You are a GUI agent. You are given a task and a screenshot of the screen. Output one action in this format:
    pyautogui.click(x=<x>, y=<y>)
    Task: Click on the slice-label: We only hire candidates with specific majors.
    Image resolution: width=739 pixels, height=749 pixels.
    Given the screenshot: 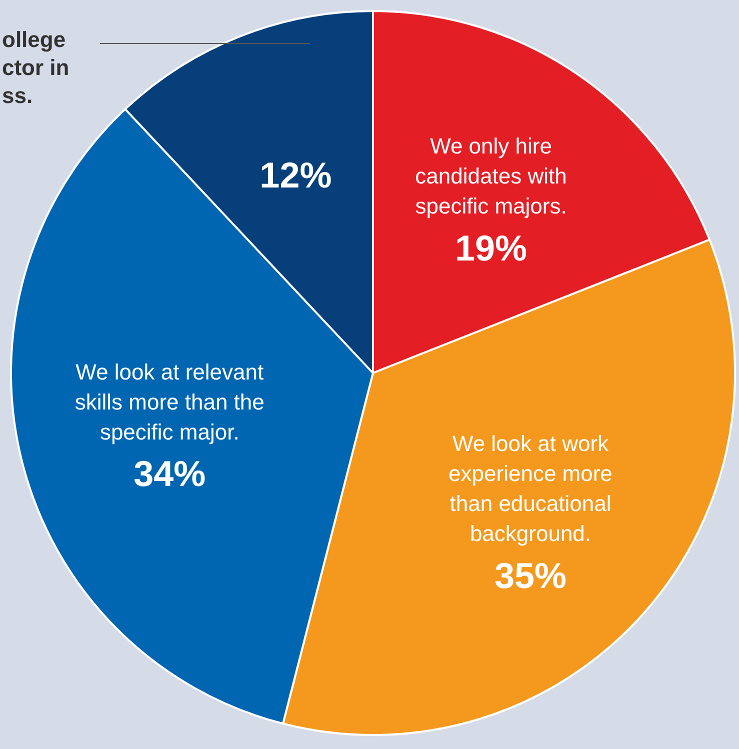 What is the action you would take?
    pyautogui.click(x=491, y=175)
    